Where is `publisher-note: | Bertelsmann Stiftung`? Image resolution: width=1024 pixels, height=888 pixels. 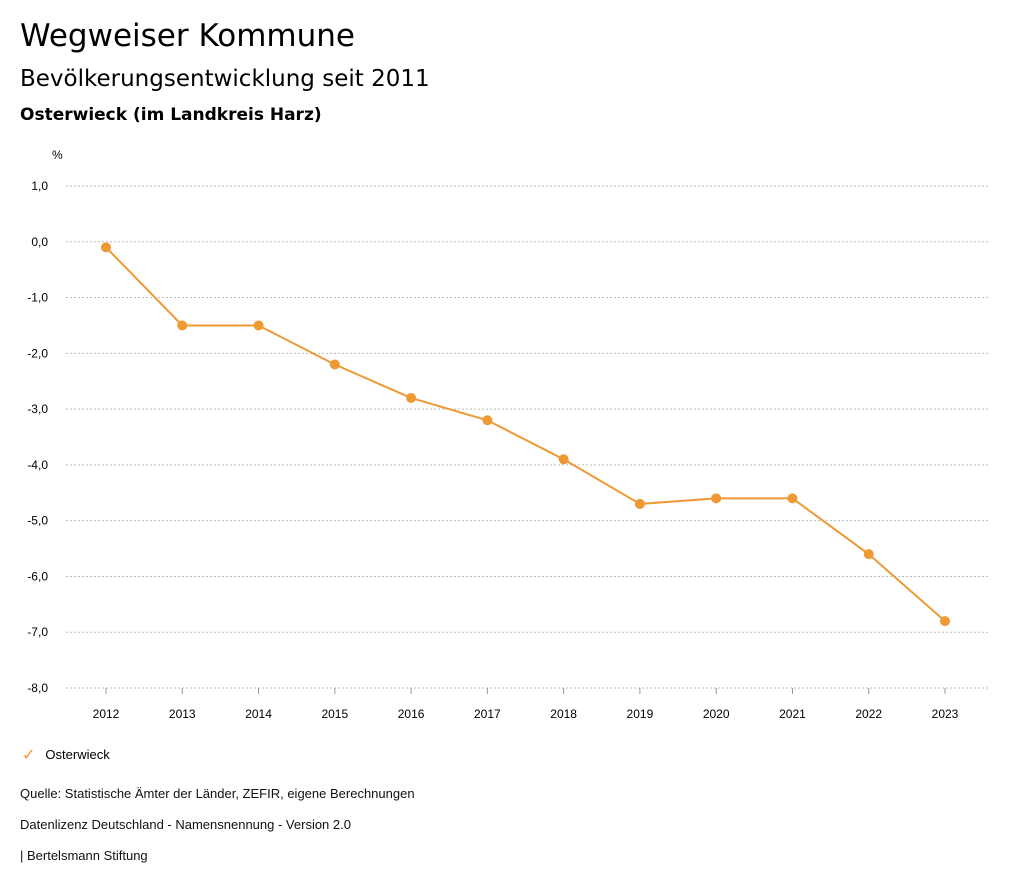 publisher-note: | Bertelsmann Stiftung is located at coordinates (84, 855).